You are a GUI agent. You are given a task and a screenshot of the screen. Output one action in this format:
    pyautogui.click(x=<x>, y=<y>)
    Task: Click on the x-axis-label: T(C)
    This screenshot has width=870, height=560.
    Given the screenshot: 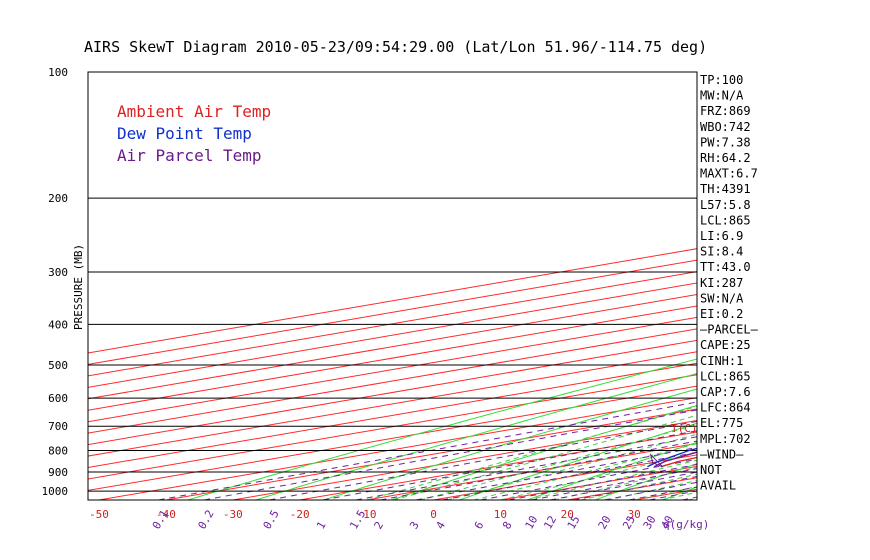 What is the action you would take?
    pyautogui.click(x=684, y=428)
    